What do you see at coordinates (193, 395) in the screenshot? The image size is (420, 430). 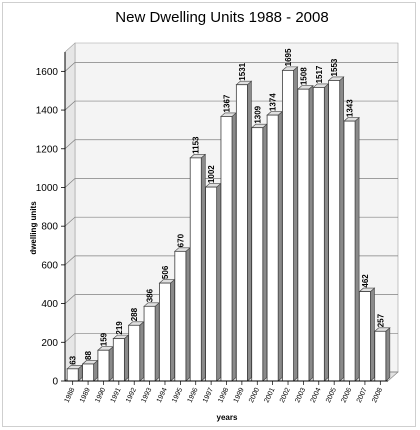 I see `x-tick-label: 1996` at bounding box center [193, 395].